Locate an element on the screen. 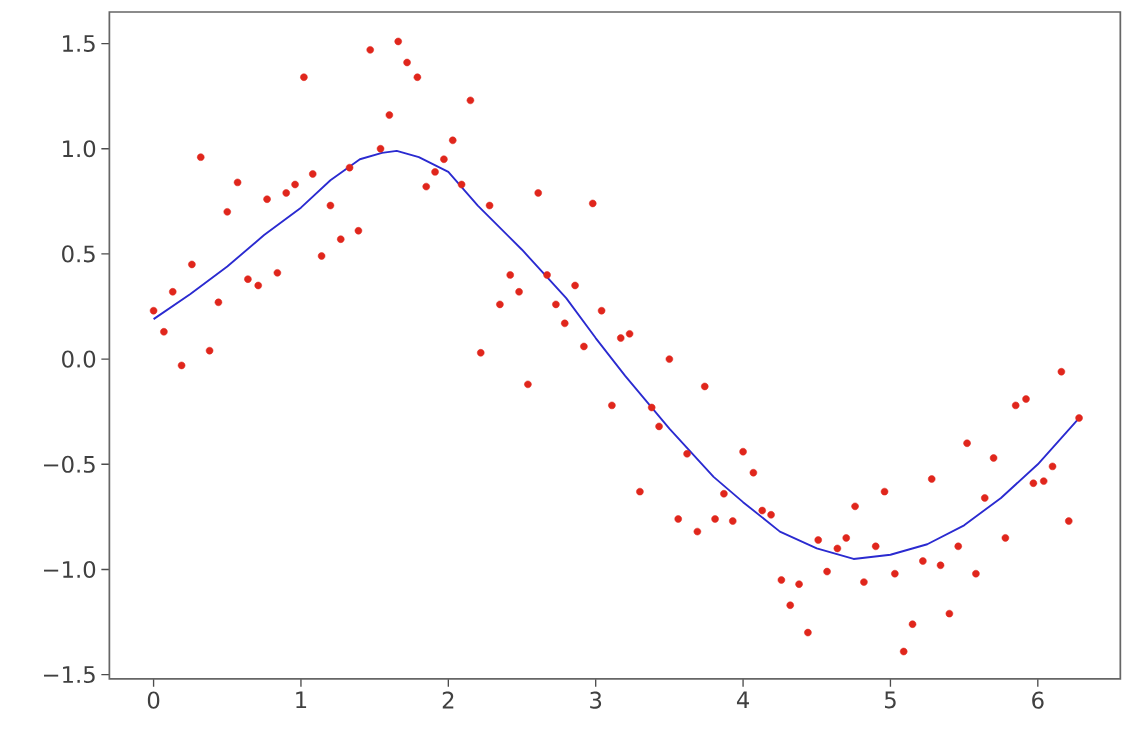  y-tick-label: 1.5 is located at coordinates (79, 44).